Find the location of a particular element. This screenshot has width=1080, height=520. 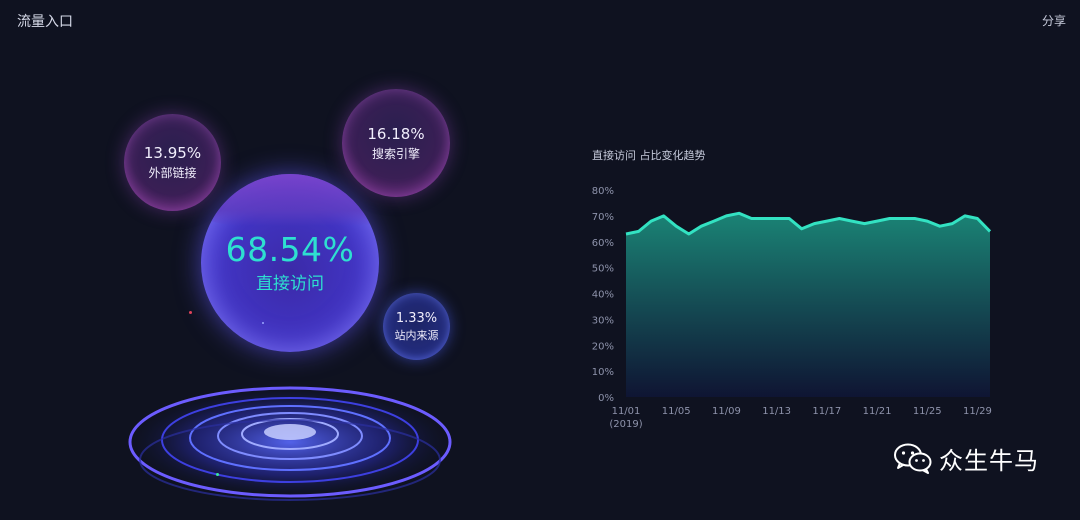

internal-source-bubble: 1.33% 站内来源 is located at coordinates (416, 326).